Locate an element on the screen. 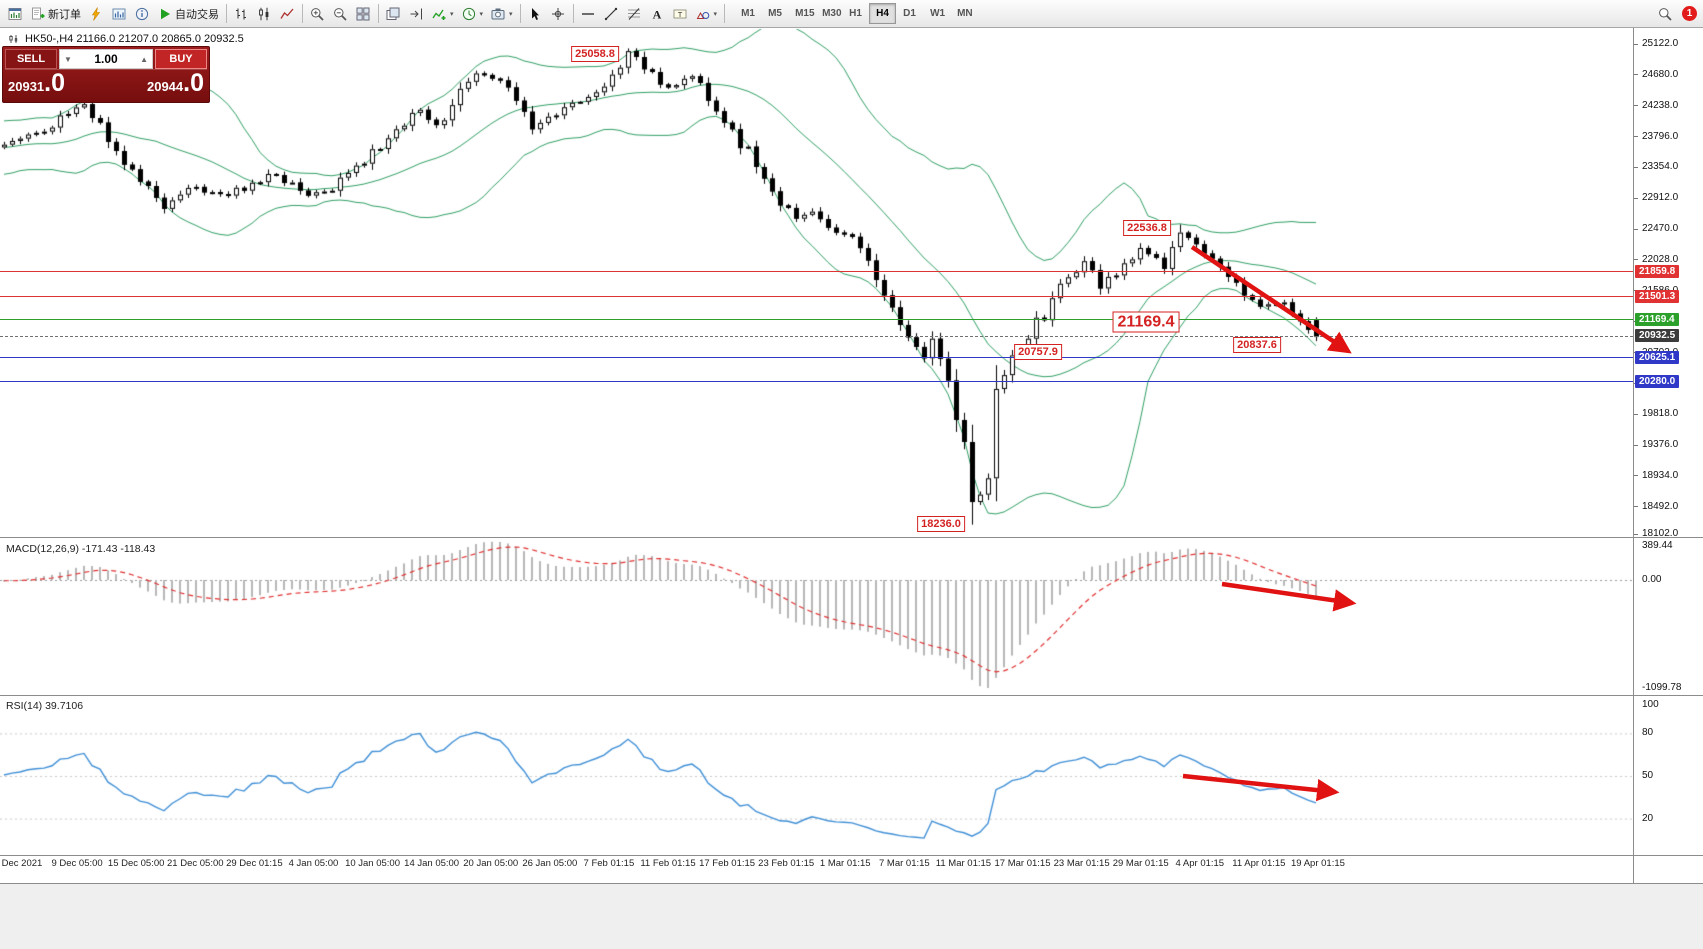 Image resolution: width=1703 pixels, height=949 pixels. volume-stepper: ▼ 1.00 ▲ is located at coordinates (106, 59).